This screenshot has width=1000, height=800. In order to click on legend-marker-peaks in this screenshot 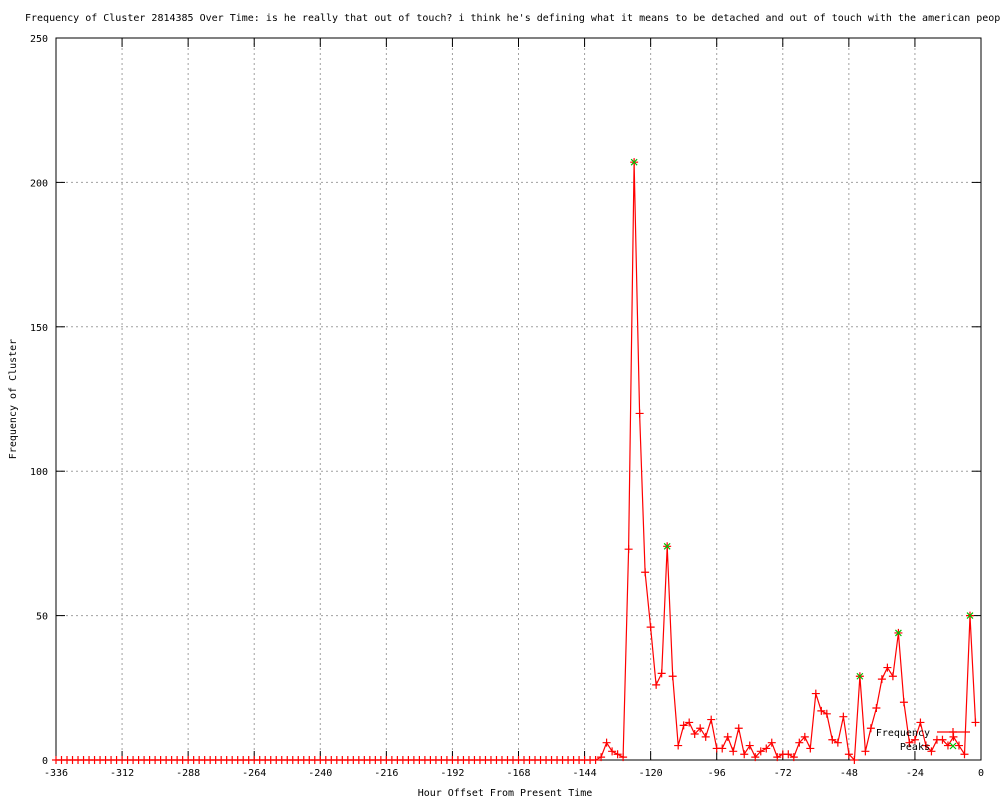, I will do `click(953, 746)`.